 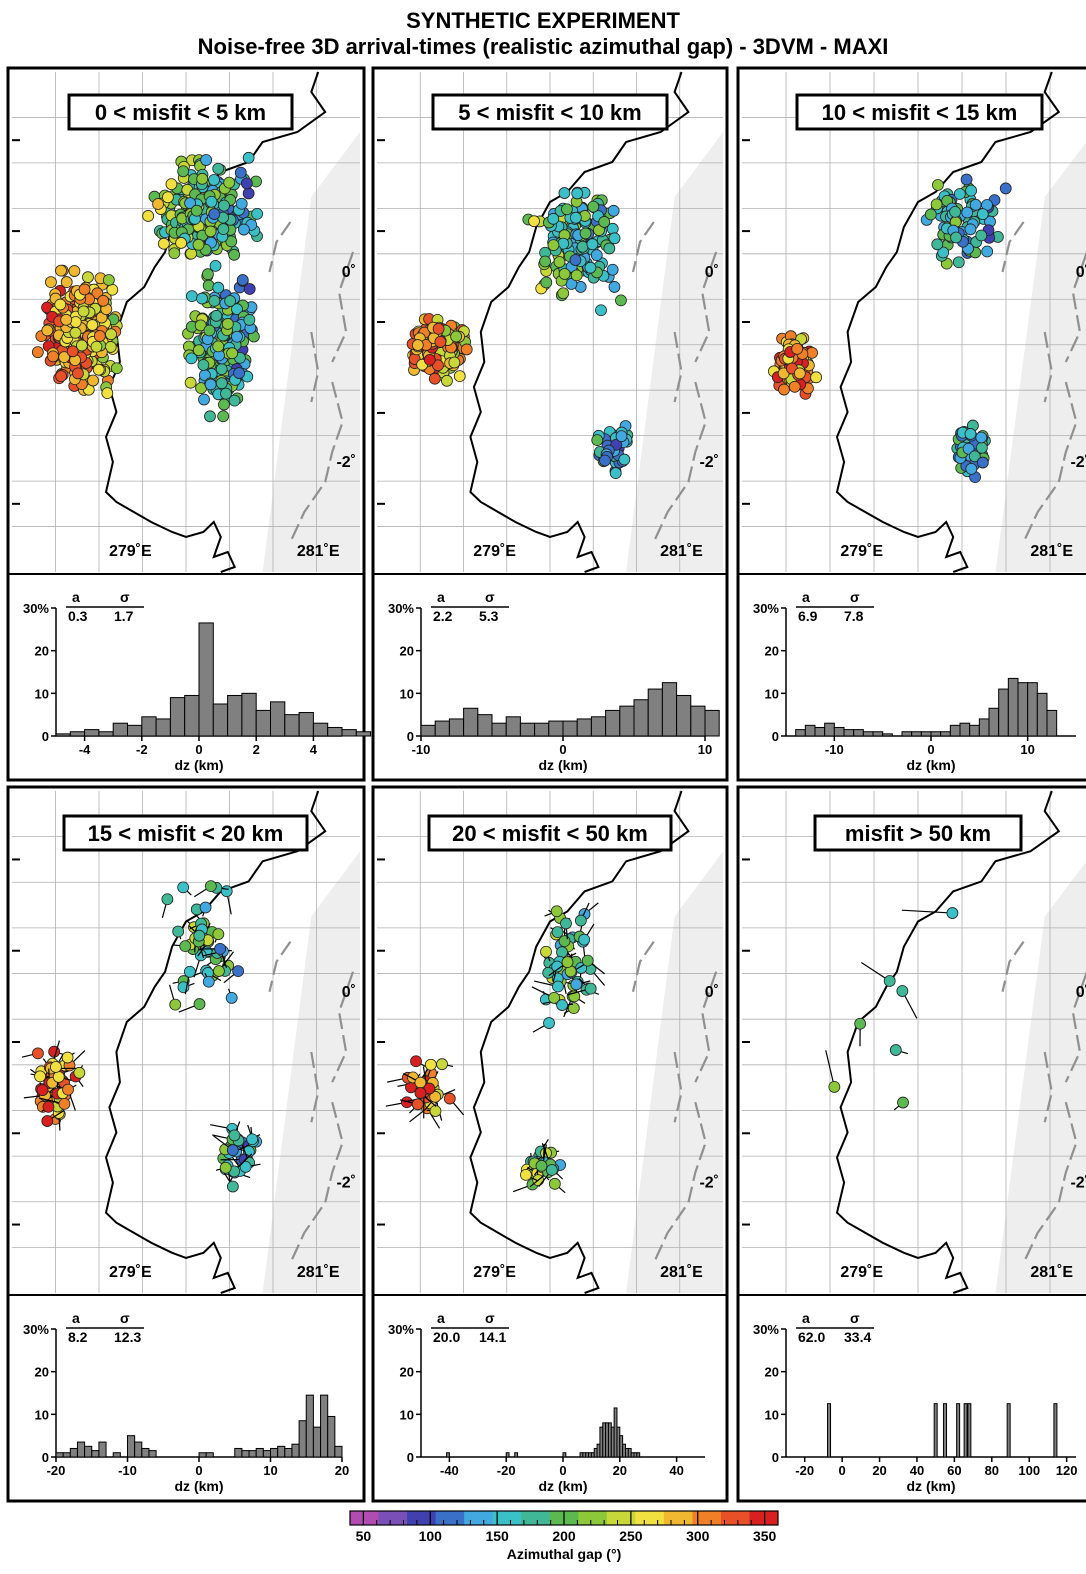 What do you see at coordinates (563, 765) in the screenshot?
I see `hist-x-axis-label: dz (km)` at bounding box center [563, 765].